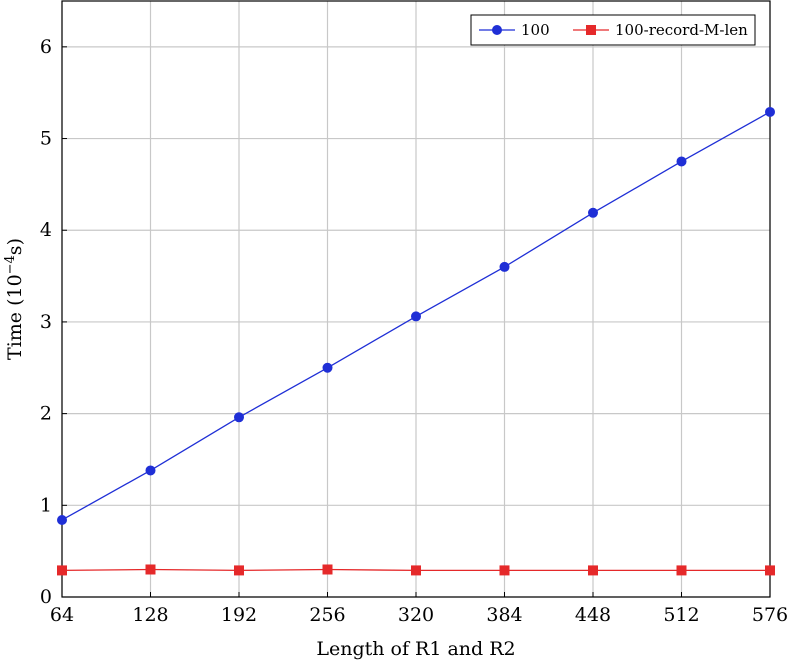 The image size is (787, 662). I want to click on legend-label: 100-record-M-len, so click(681, 30).